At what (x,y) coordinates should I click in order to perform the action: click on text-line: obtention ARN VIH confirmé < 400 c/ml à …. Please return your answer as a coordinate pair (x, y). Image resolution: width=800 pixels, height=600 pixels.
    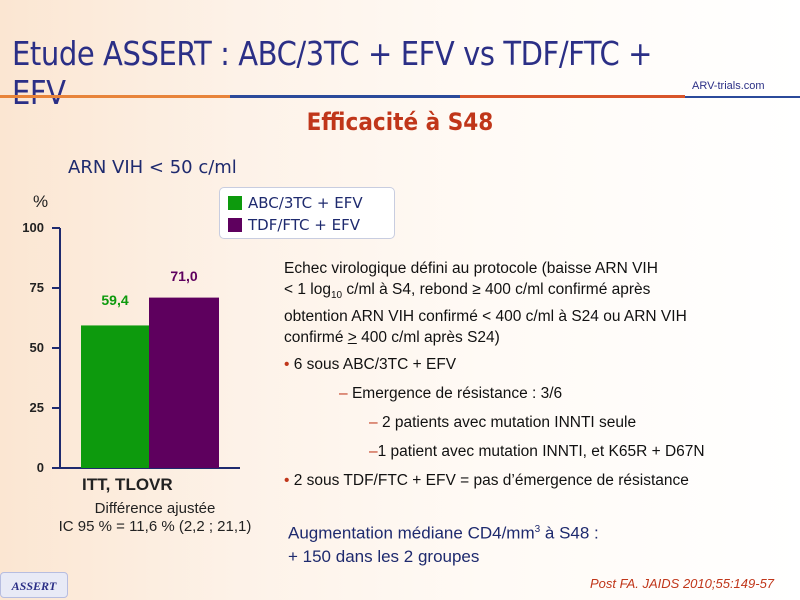
    Looking at the image, I should click on (485, 317).